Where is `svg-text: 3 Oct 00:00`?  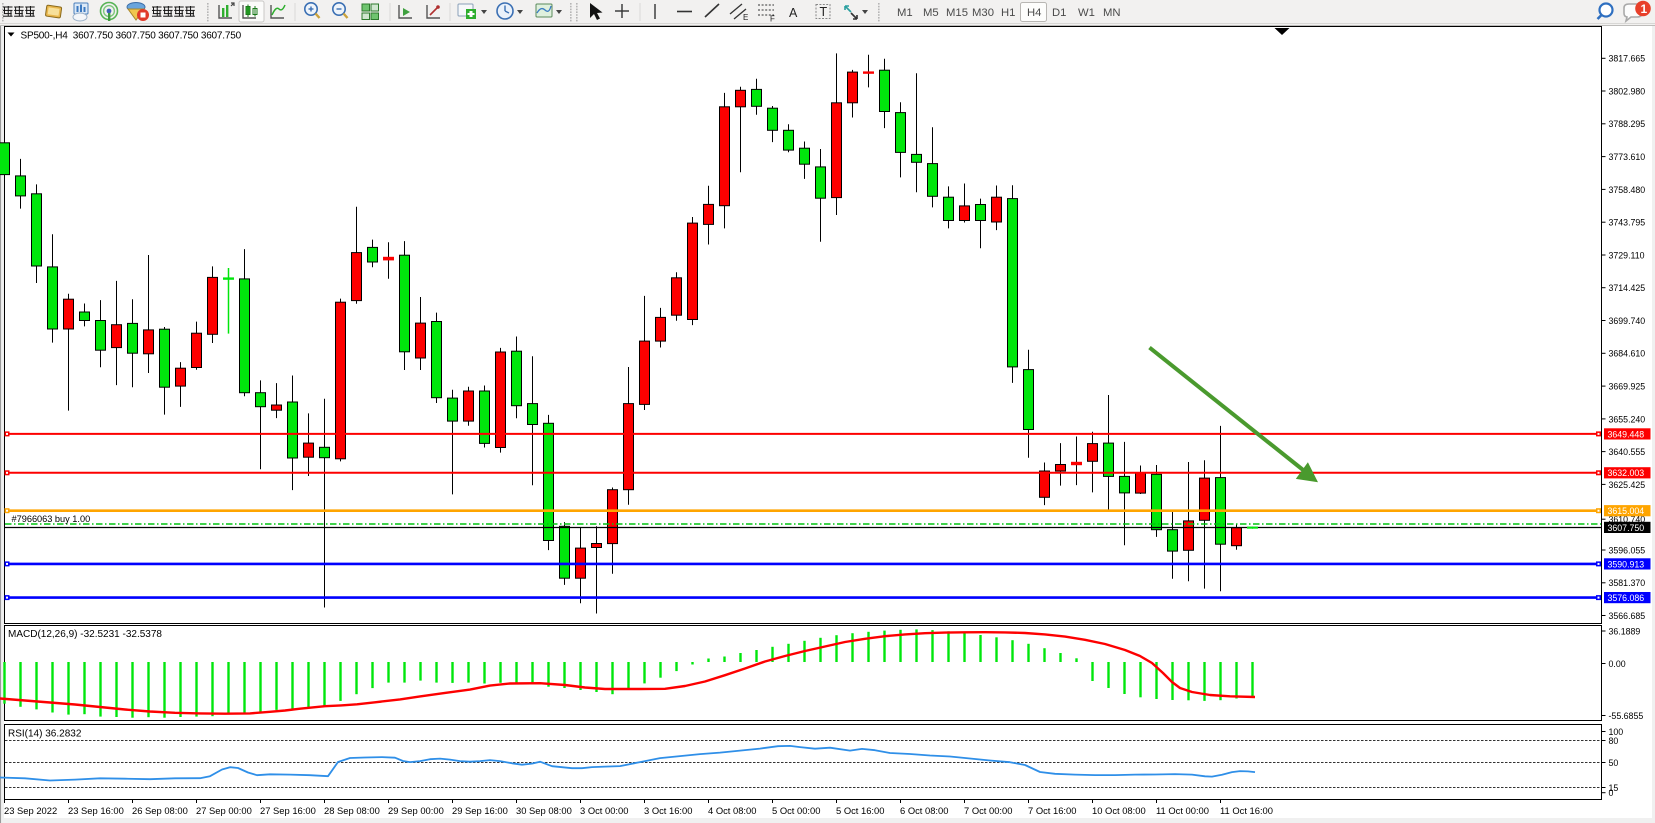
svg-text: 3 Oct 00:00 is located at coordinates (604, 810).